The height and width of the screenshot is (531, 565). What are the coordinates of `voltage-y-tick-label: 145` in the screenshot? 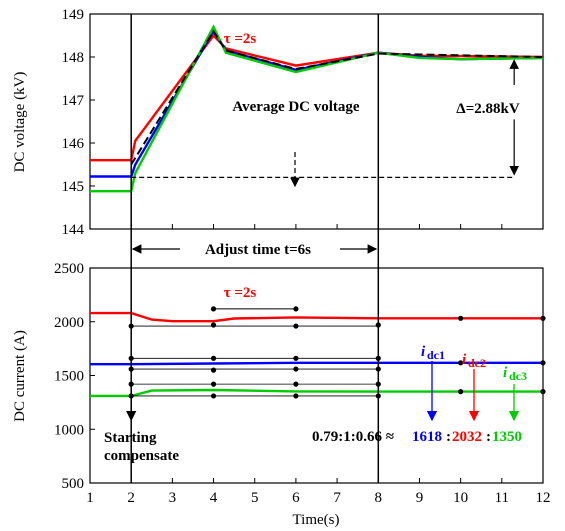 It's located at (73, 187).